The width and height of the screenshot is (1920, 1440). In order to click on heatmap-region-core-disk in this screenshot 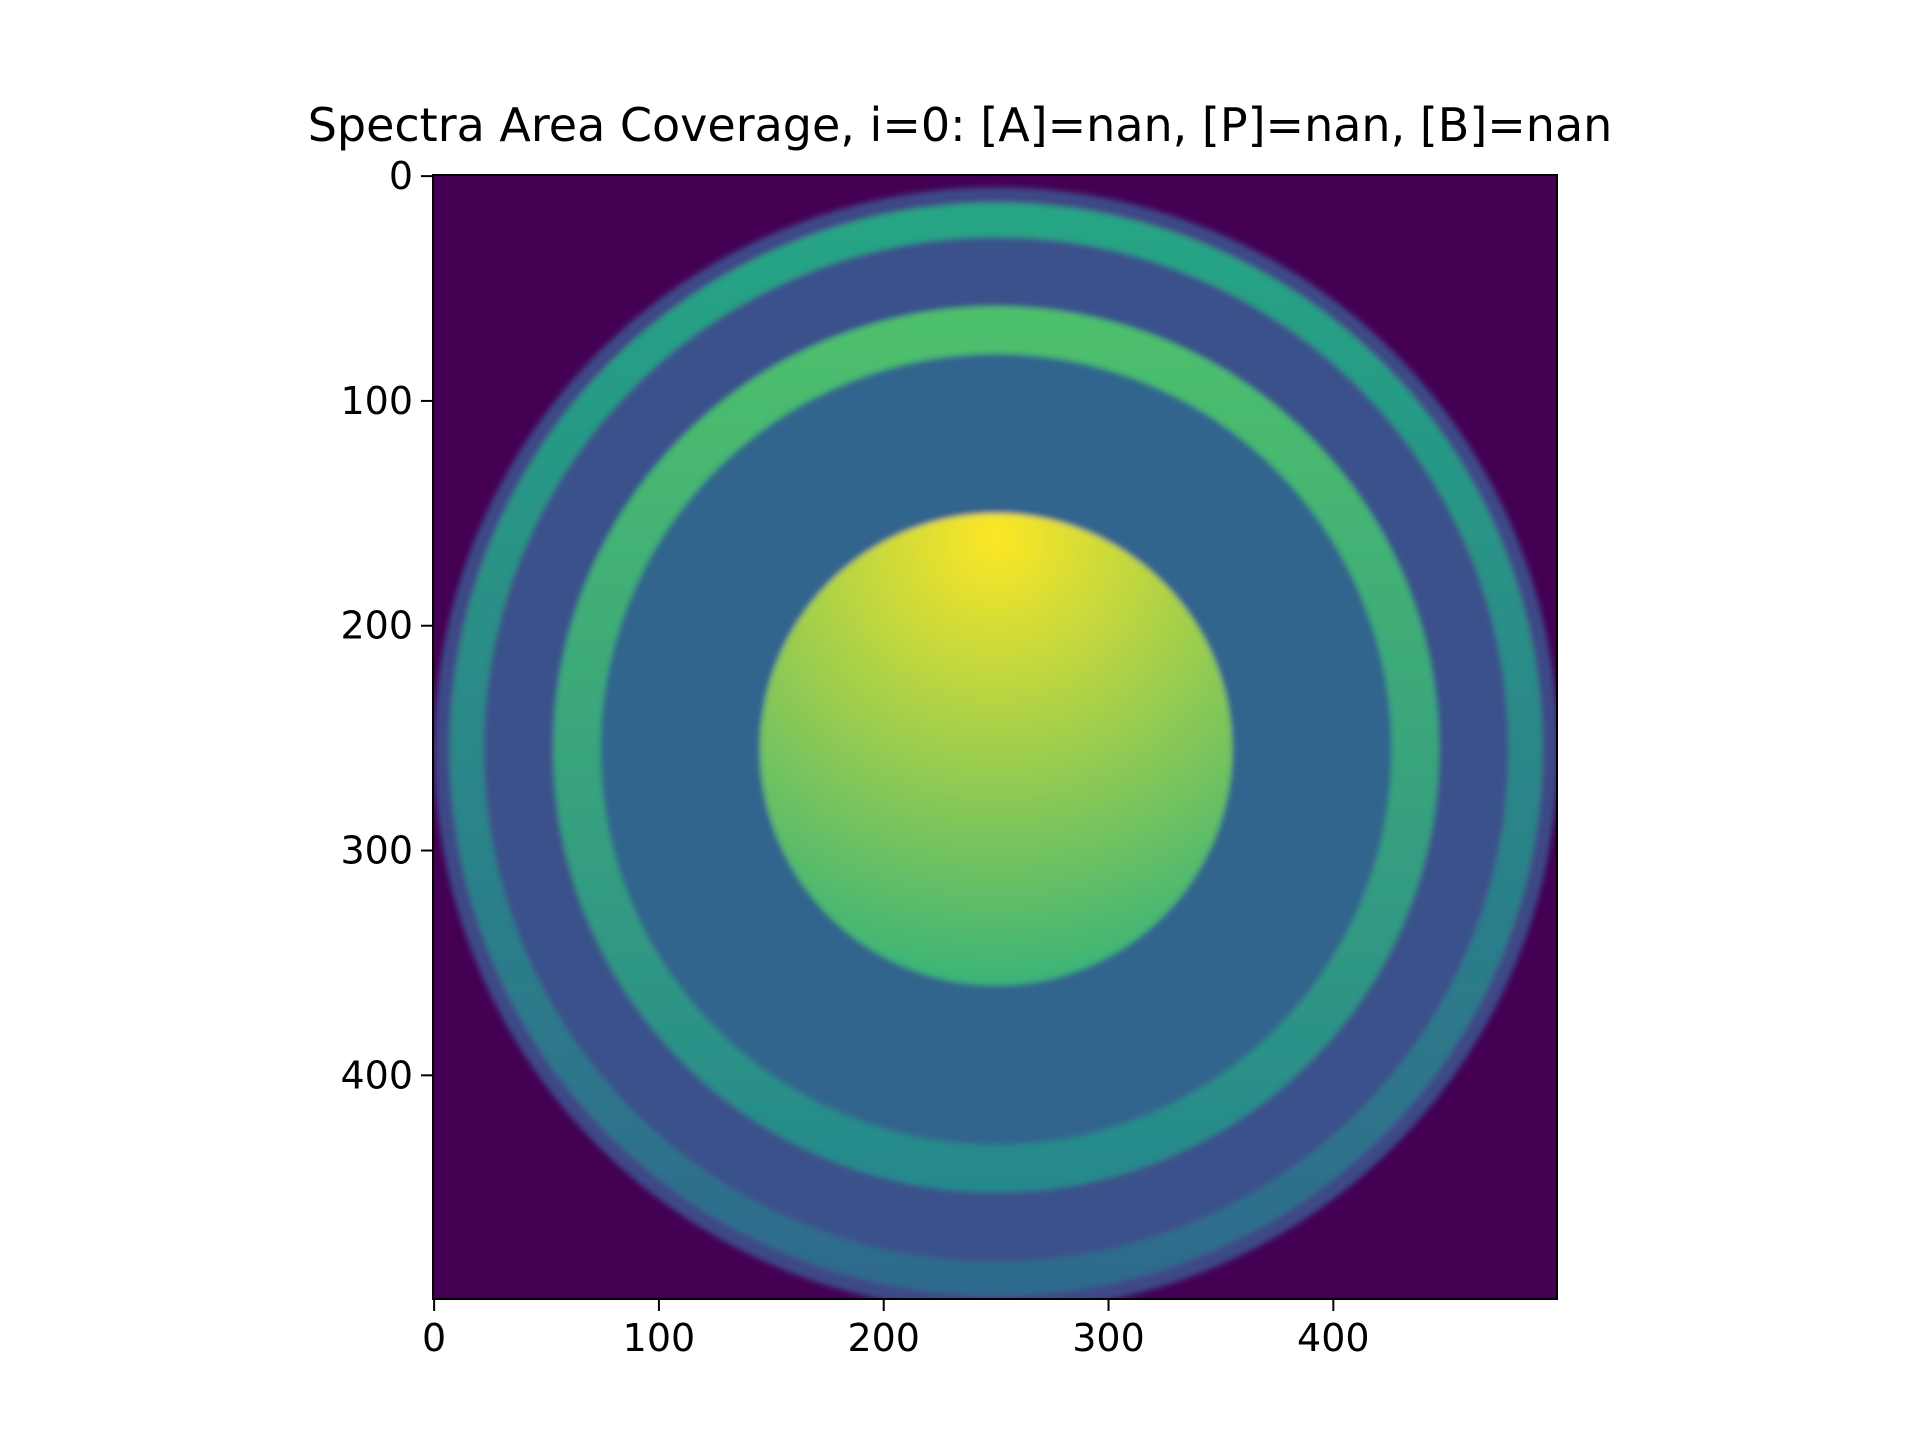, I will do `click(996, 749)`.